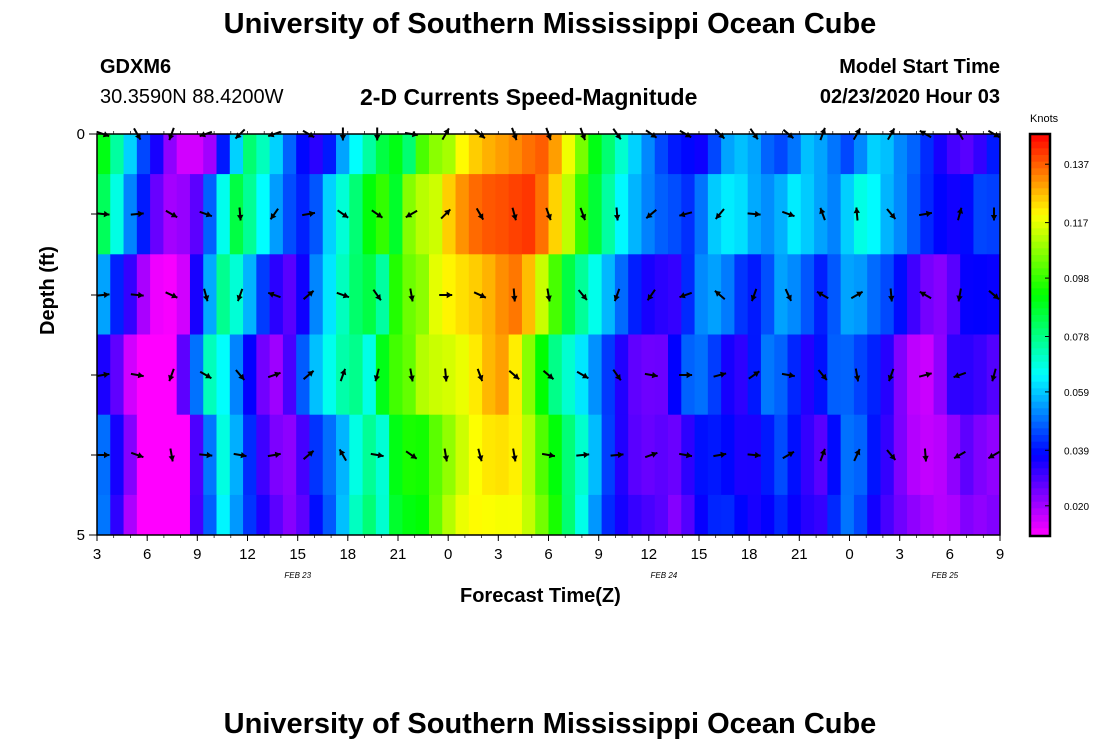 The width and height of the screenshot is (1100, 750). What do you see at coordinates (448, 554) in the screenshot?
I see `x-tick-label: 0` at bounding box center [448, 554].